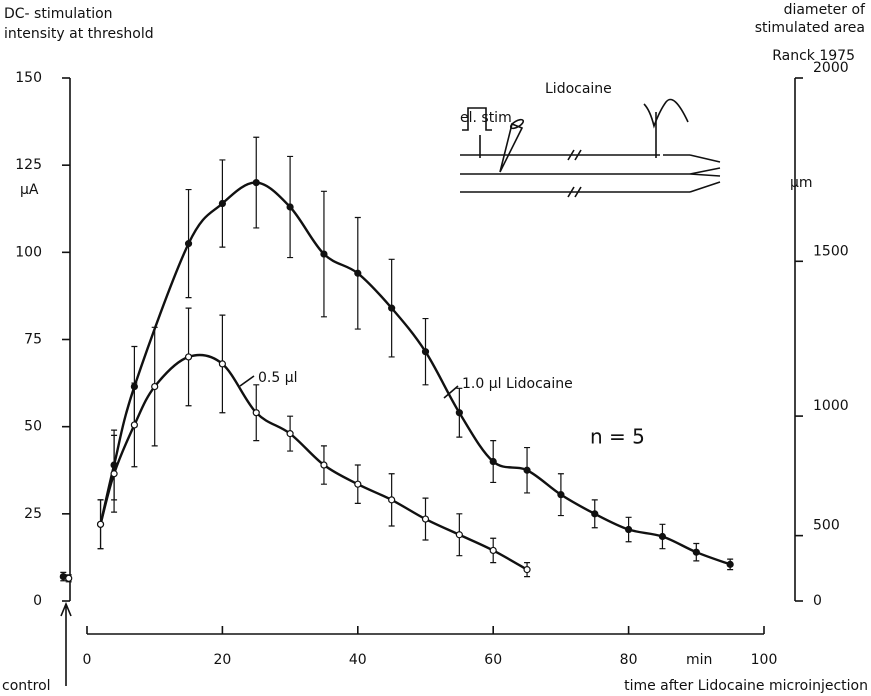 Image resolution: width=871 pixels, height=696 pixels. What do you see at coordinates (801, 183) in the screenshot?
I see `y2-unit: µm` at bounding box center [801, 183].